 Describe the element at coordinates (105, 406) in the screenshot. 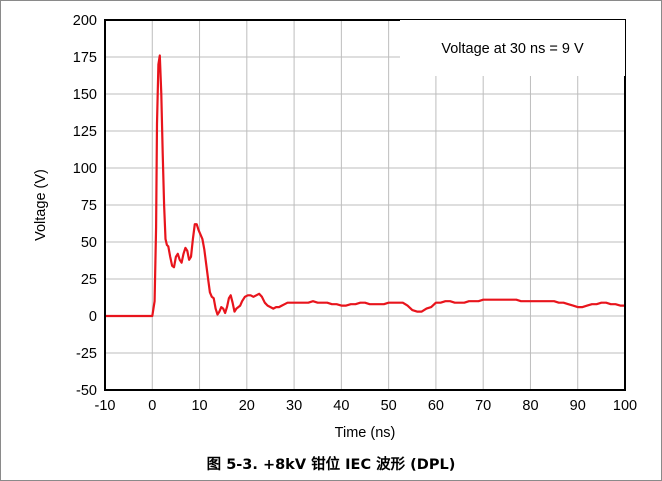

I see `x-tick-label: -10` at that location.